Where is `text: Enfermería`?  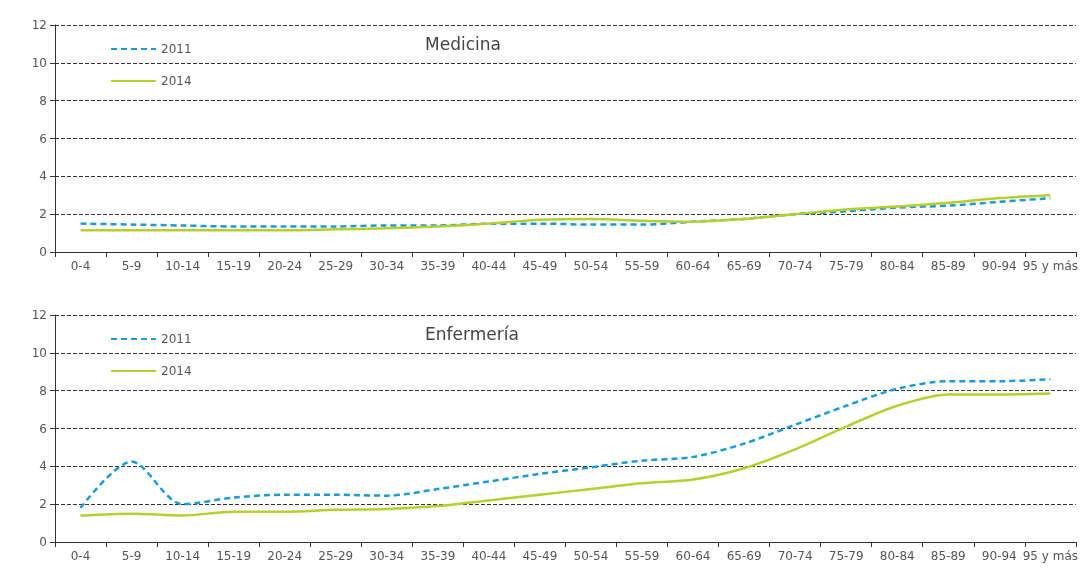 text: Enfermería is located at coordinates (472, 333).